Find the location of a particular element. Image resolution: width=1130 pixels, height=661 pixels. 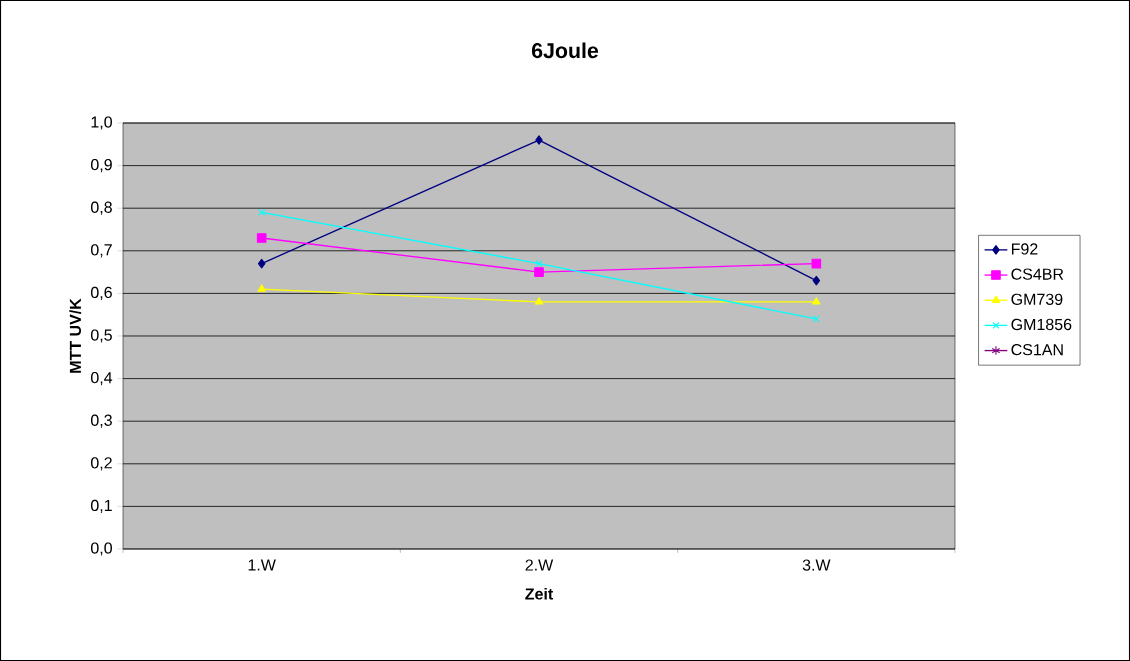

y-tick-label: 0,1 is located at coordinates (101, 506).